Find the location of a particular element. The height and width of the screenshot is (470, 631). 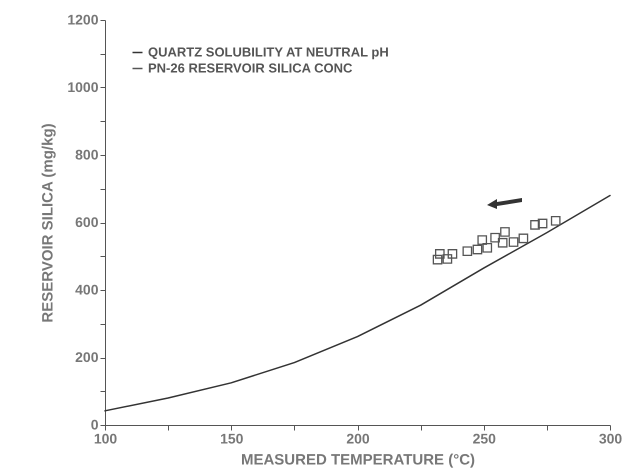

x-axis-title: MEASURED TEMPERATURE (°C) is located at coordinates (358, 460).